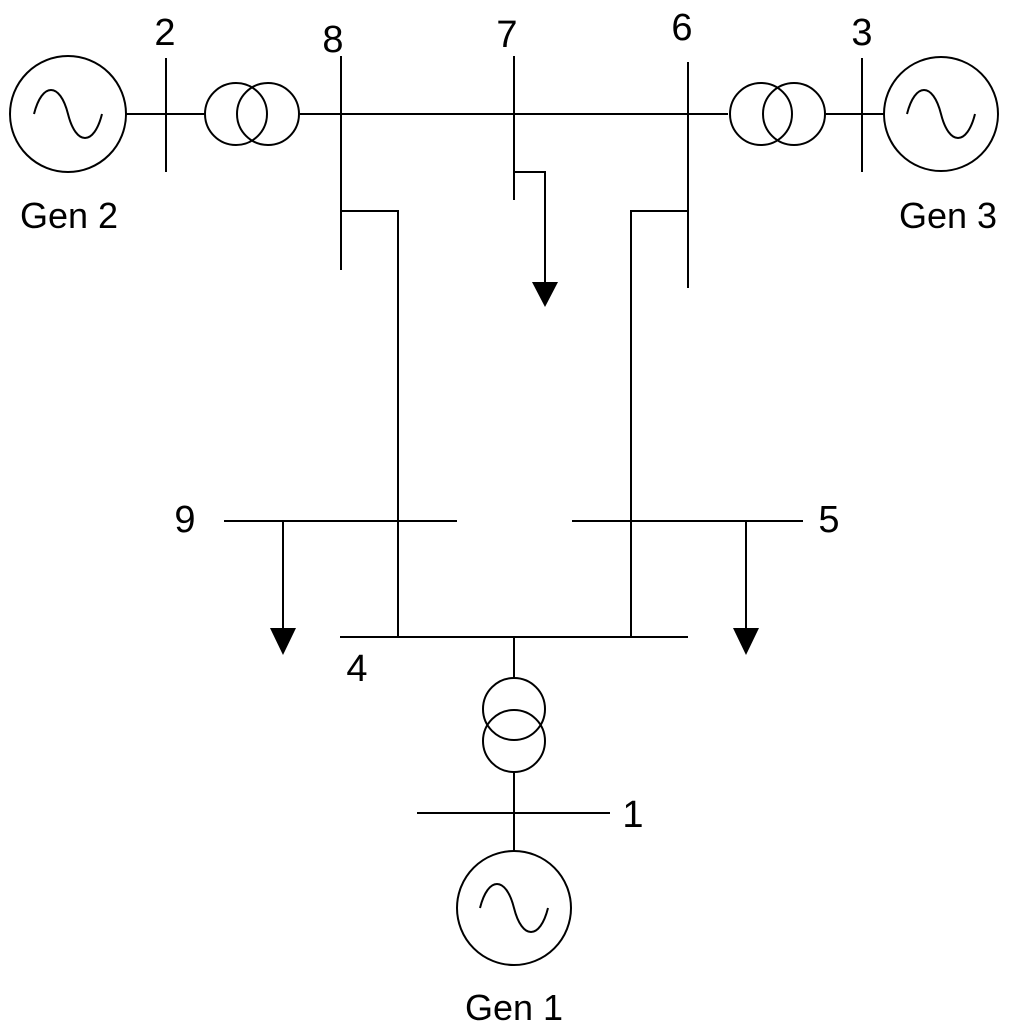 The image size is (1015, 1029). I want to click on gen1-label: Gen 1, so click(514, 1007).